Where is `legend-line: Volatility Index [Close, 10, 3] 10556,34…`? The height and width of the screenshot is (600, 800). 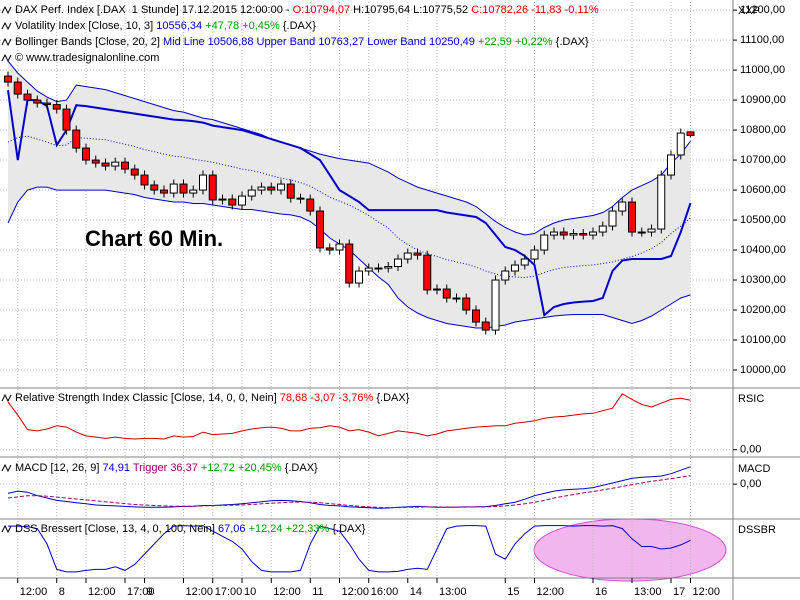 legend-line: Volatility Index [Close, 10, 3] 10556,34… is located at coordinates (165, 26).